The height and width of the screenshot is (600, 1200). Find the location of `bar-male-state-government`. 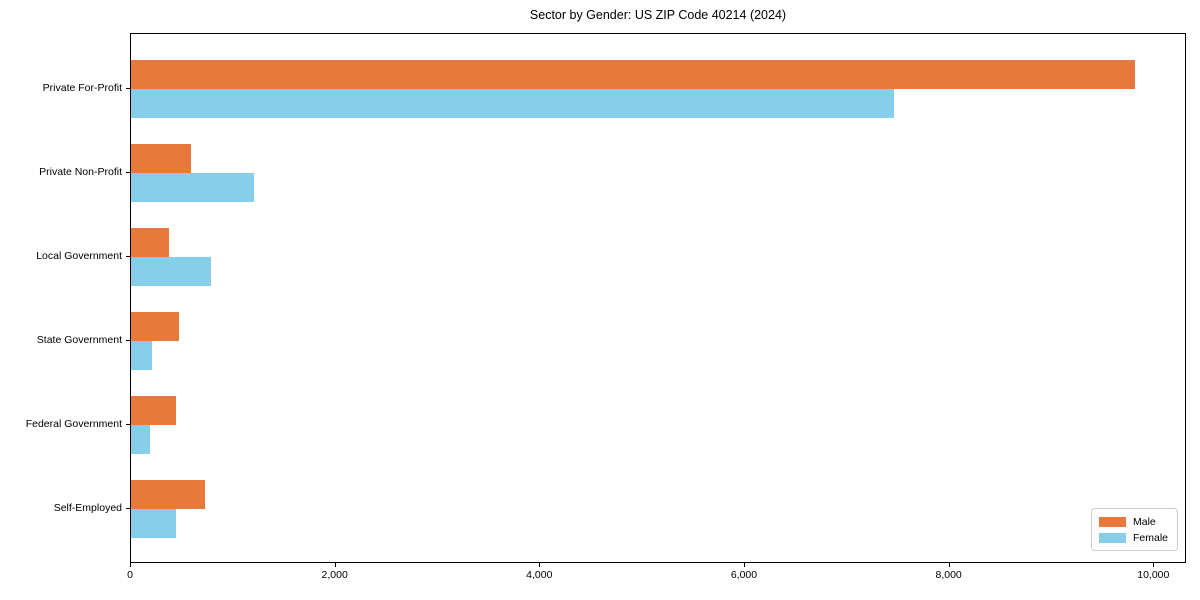

bar-male-state-government is located at coordinates (155, 327).